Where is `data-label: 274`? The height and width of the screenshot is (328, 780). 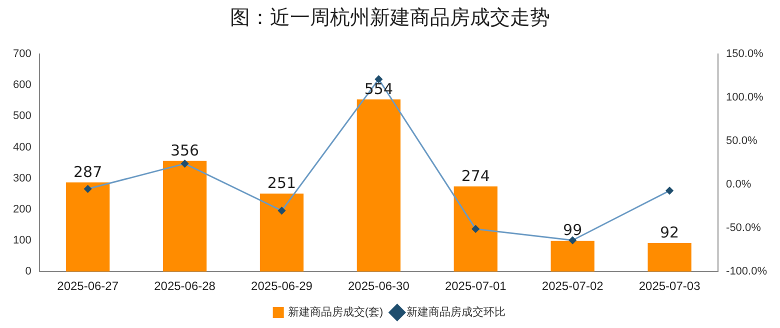 data-label: 274 is located at coordinates (475, 175).